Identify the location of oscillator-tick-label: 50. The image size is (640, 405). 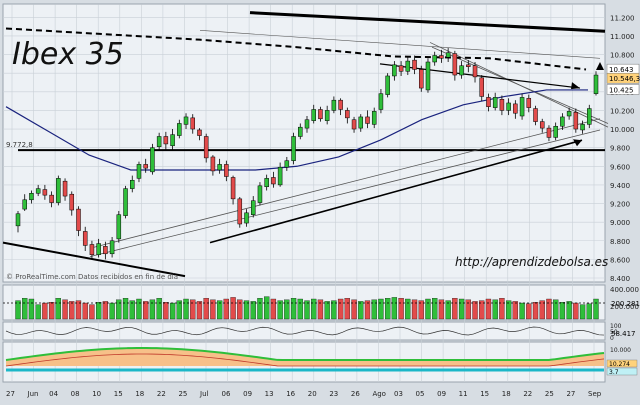
(614, 332).